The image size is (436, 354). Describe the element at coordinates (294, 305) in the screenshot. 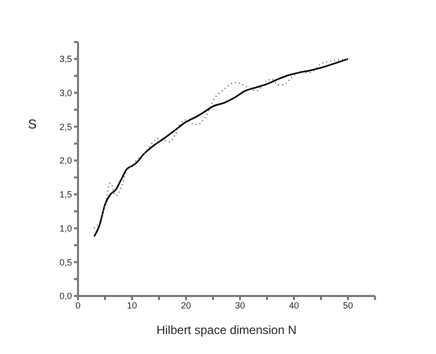

I see `x-tick-label: 40` at that location.